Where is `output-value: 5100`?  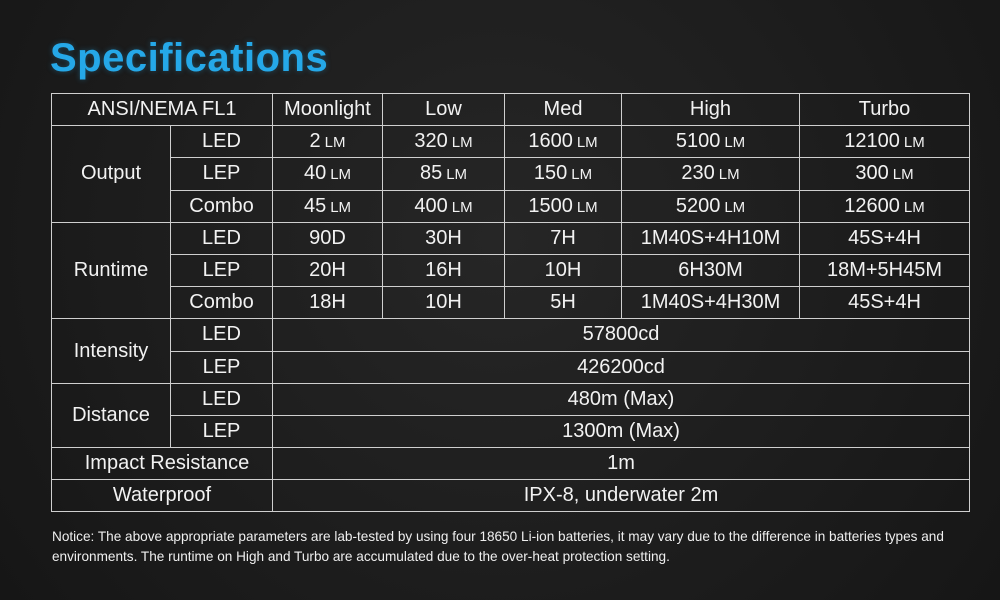
output-value: 5100 is located at coordinates (698, 141).